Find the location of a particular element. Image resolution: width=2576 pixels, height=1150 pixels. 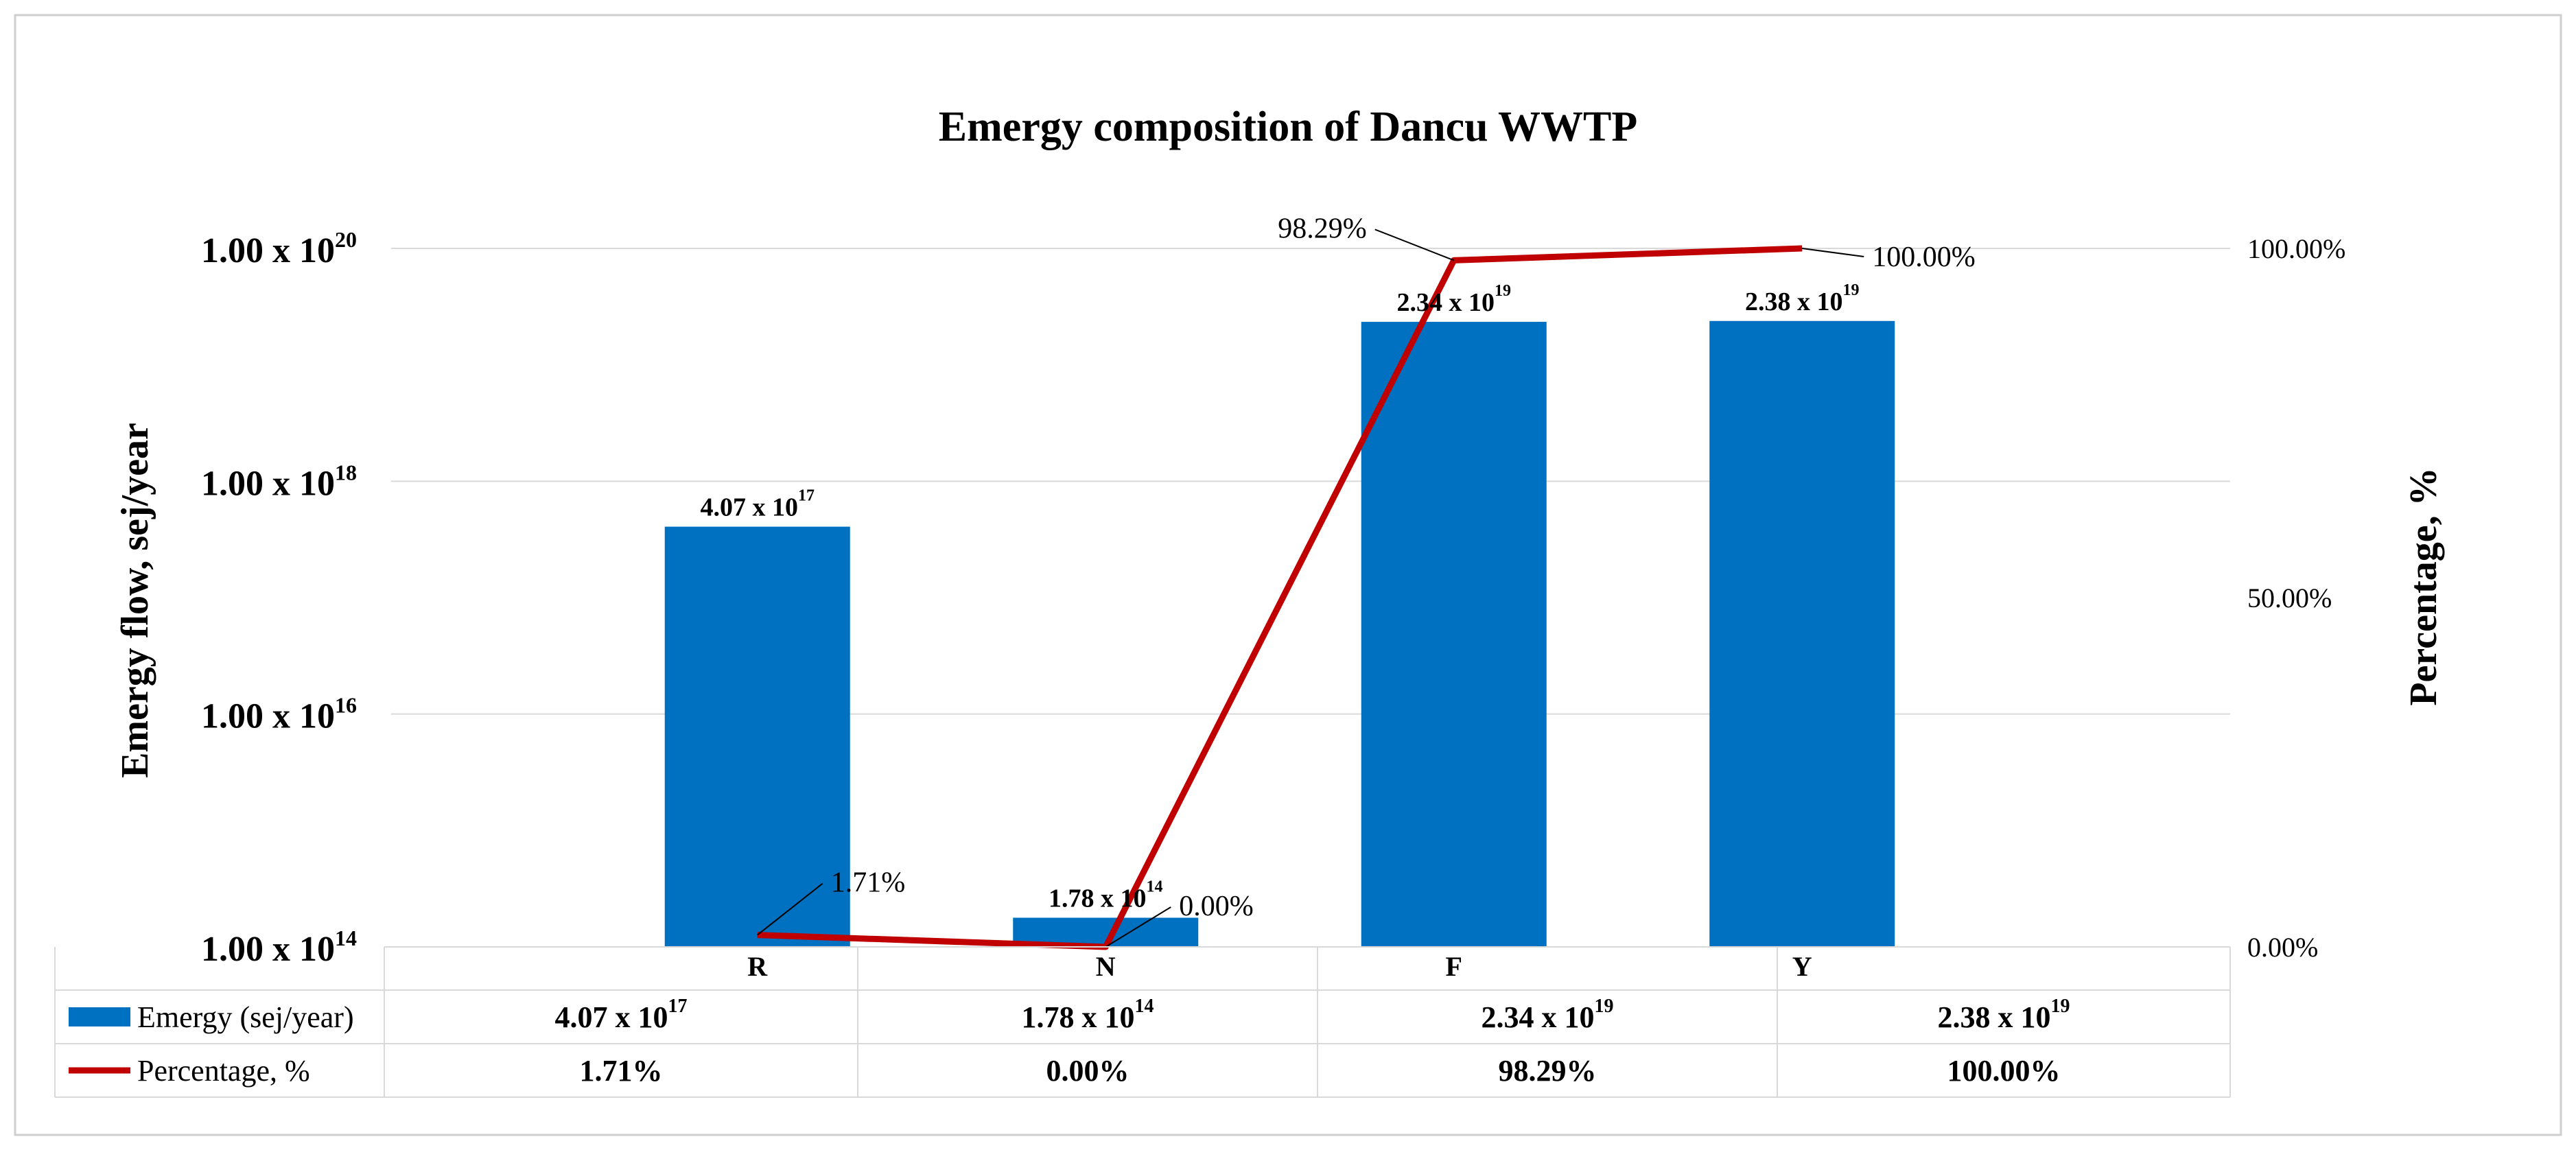

legend-label-emergy: Emergy (sej/year) is located at coordinates (245, 1017).